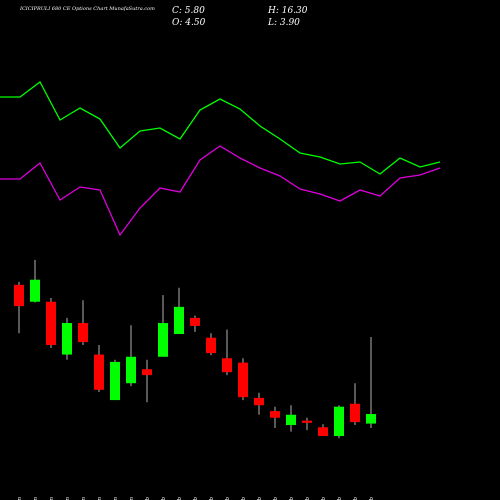 This screenshot has height=500, width=500. Describe the element at coordinates (132, 498) in the screenshot. I see `x-tick-label: 31 Jan` at that location.